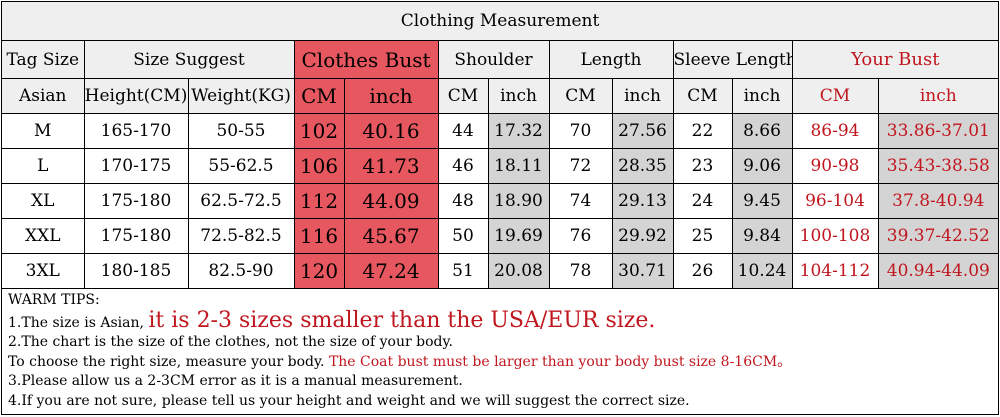  I want to click on subheader-bust-inch: inch, so click(391, 96).